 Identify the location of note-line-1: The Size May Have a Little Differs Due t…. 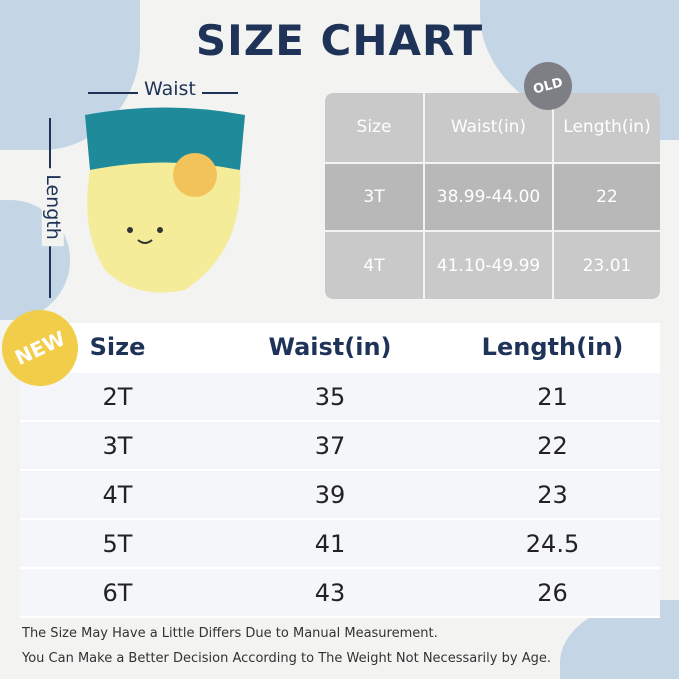
(230, 633).